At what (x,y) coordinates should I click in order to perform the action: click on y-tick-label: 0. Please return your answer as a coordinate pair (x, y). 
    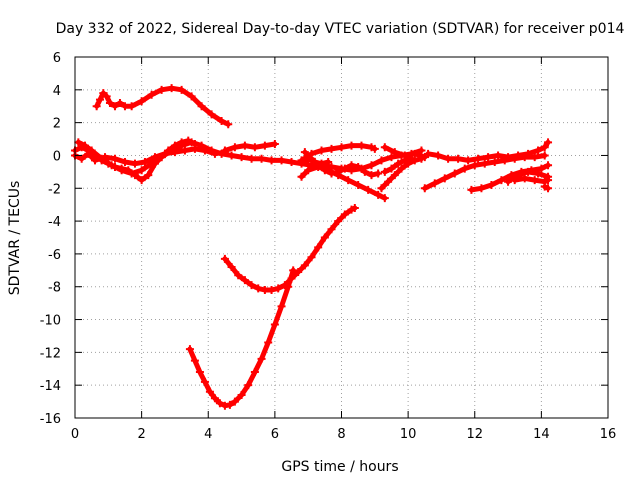
    Looking at the image, I should click on (57, 156).